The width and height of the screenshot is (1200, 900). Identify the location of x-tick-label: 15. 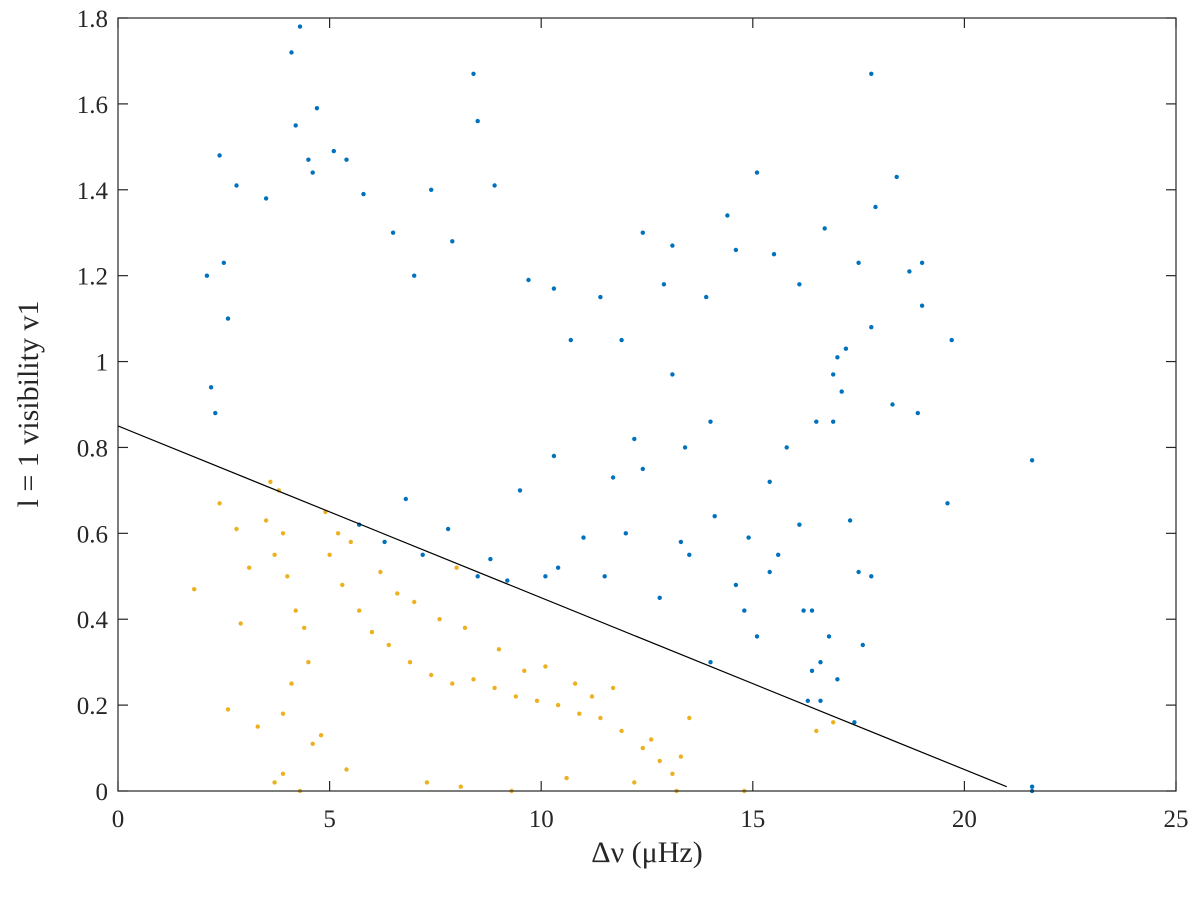
(752, 819).